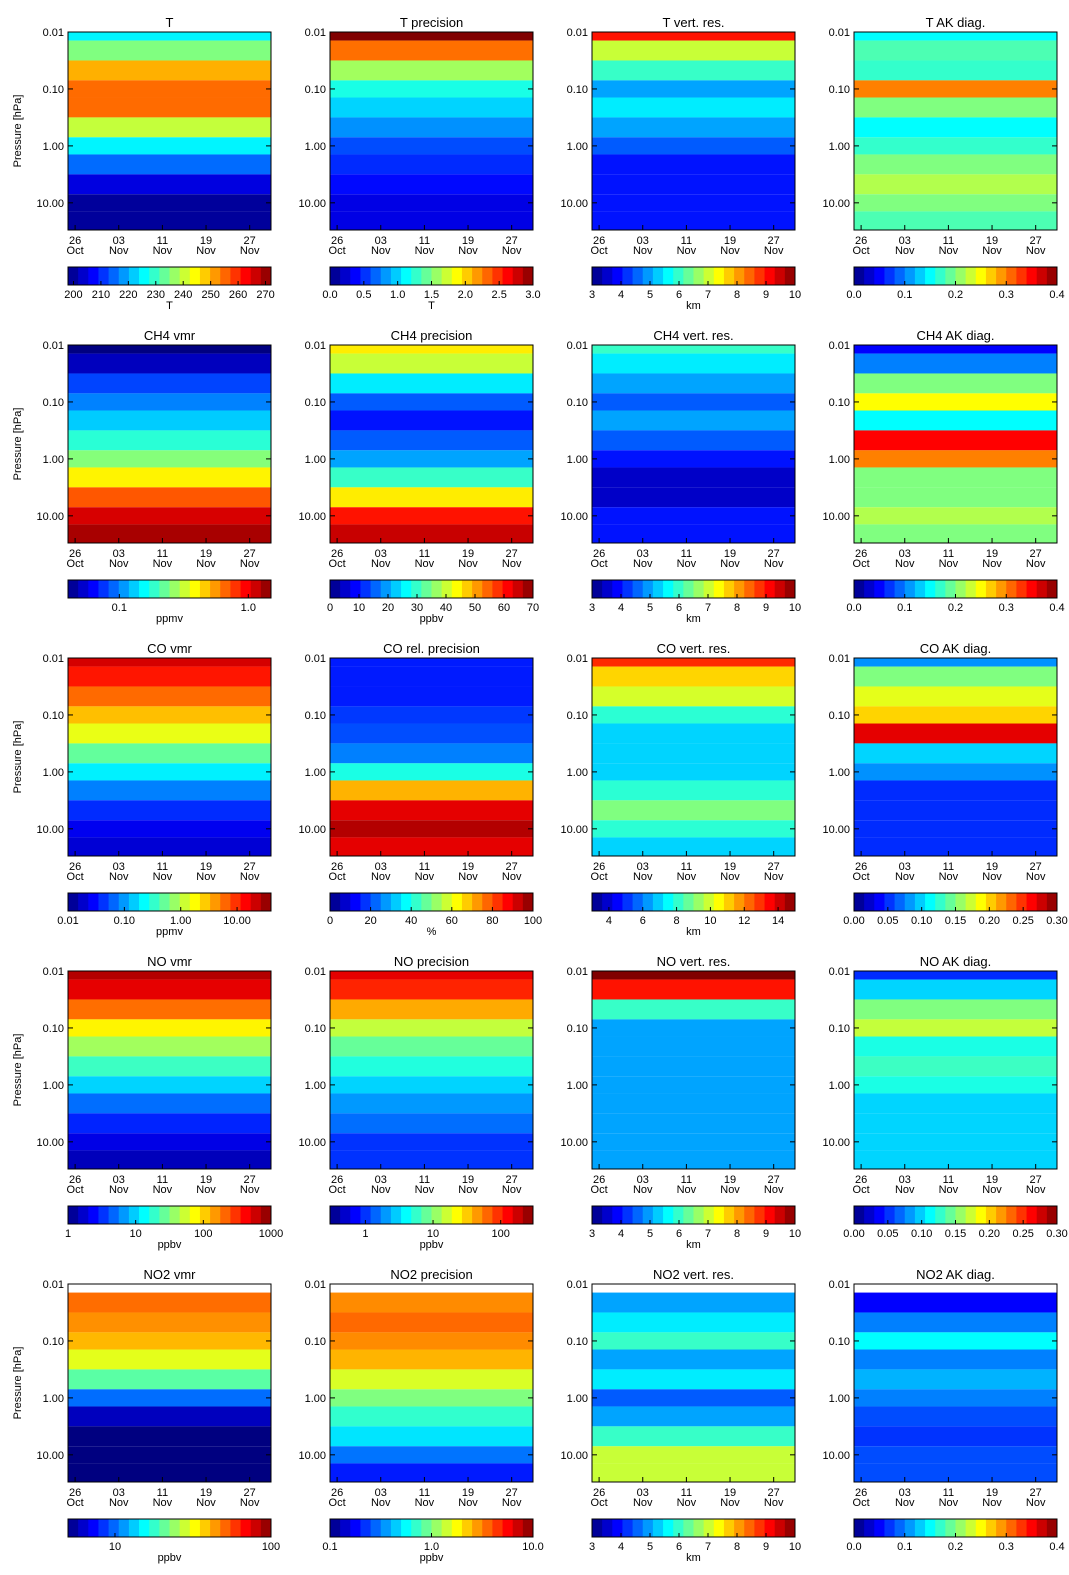 Image resolution: width=1069 pixels, height=1575 pixels. I want to click on colorbar-tick-label: 2.0, so click(465, 295).